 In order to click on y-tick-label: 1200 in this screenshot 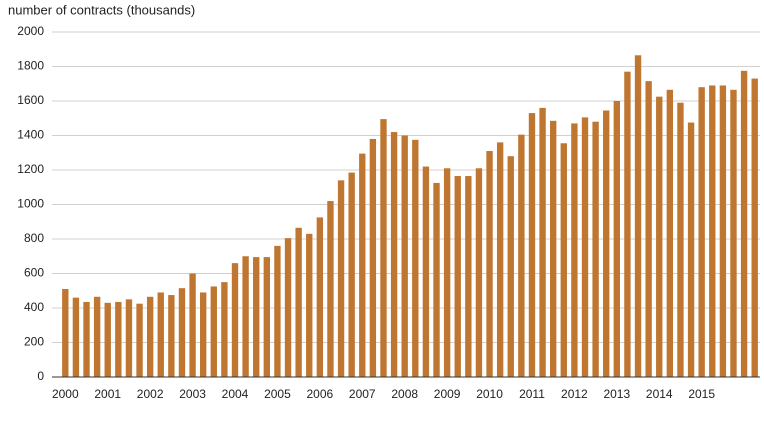, I will do `click(30, 169)`.